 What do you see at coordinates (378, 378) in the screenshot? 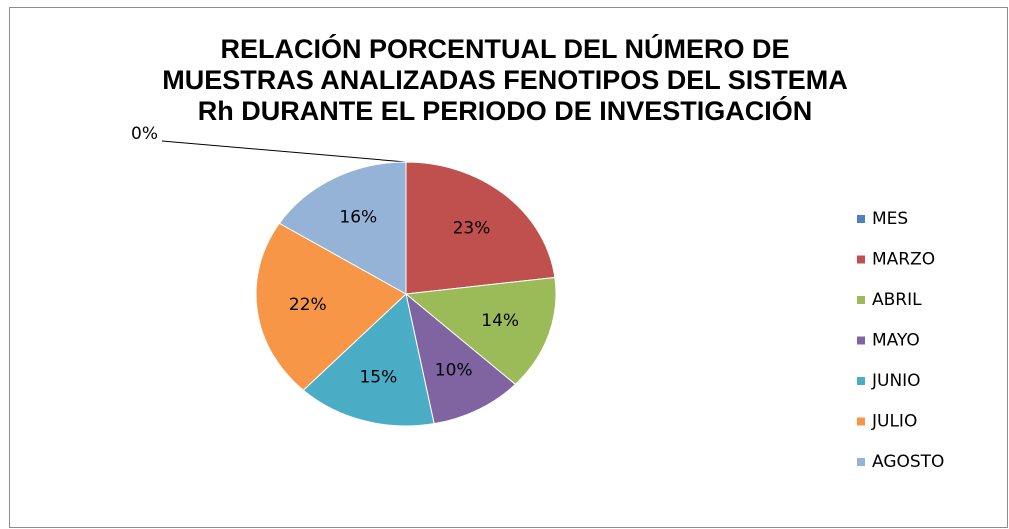
I see `data-label: 15%` at bounding box center [378, 378].